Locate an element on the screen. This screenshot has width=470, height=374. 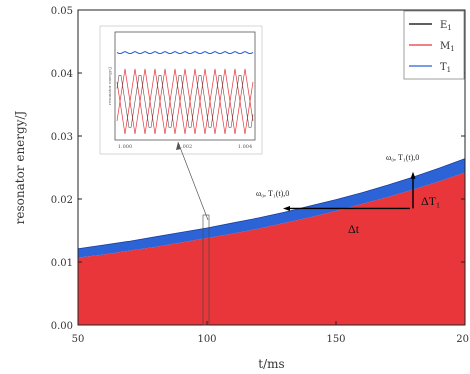
inset-x-tick-label: 1.002 is located at coordinates (185, 147).